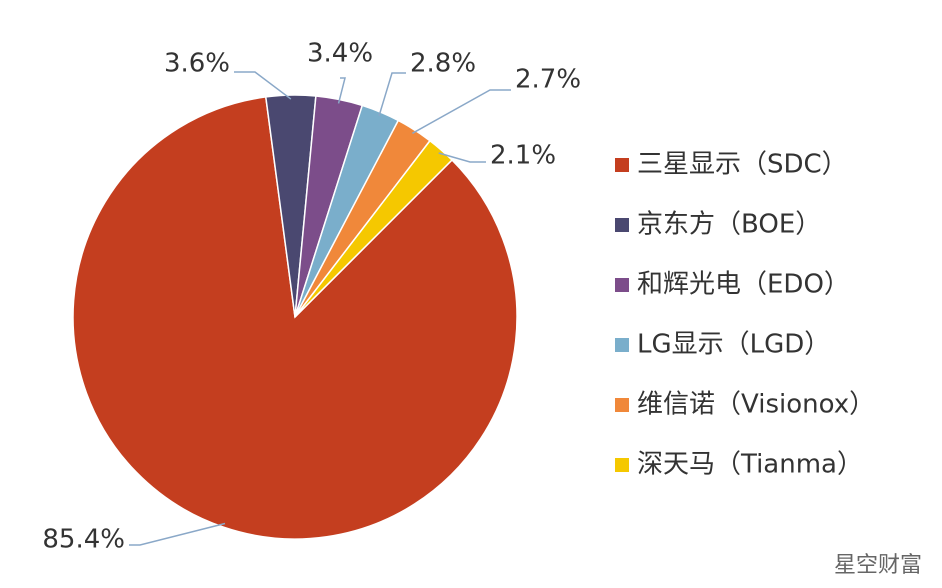 Image resolution: width=942 pixels, height=588 pixels. What do you see at coordinates (733, 345) in the screenshot?
I see `legend-label: LG显示（LGD）` at bounding box center [733, 345].